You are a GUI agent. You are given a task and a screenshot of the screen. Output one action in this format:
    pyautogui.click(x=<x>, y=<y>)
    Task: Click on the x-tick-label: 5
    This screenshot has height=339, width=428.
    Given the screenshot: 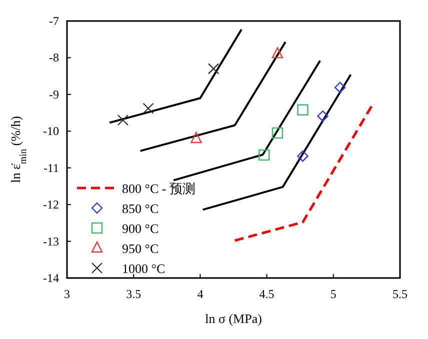 What is the action you would take?
    pyautogui.click(x=333, y=294)
    